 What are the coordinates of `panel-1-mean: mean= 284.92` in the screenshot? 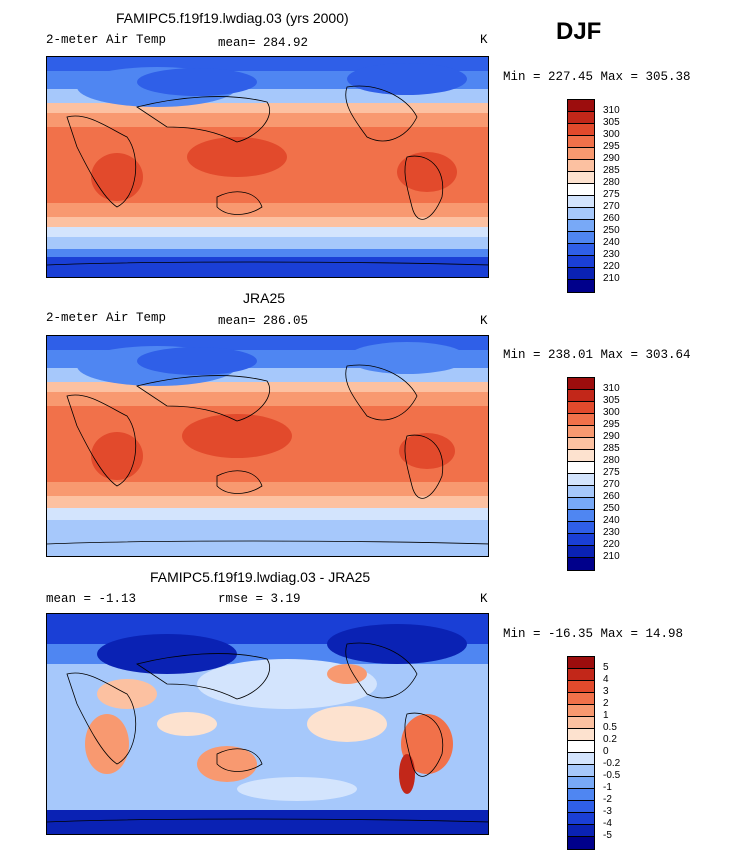 It's located at (263, 43).